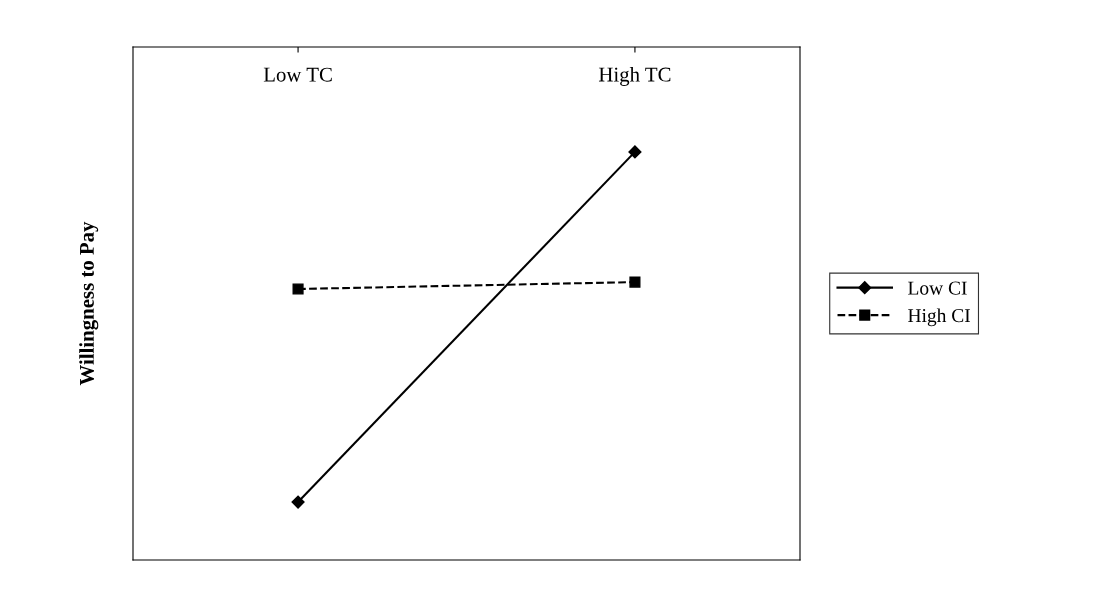  Describe the element at coordinates (634, 76) in the screenshot. I see `x-tick-label: High TC` at that location.